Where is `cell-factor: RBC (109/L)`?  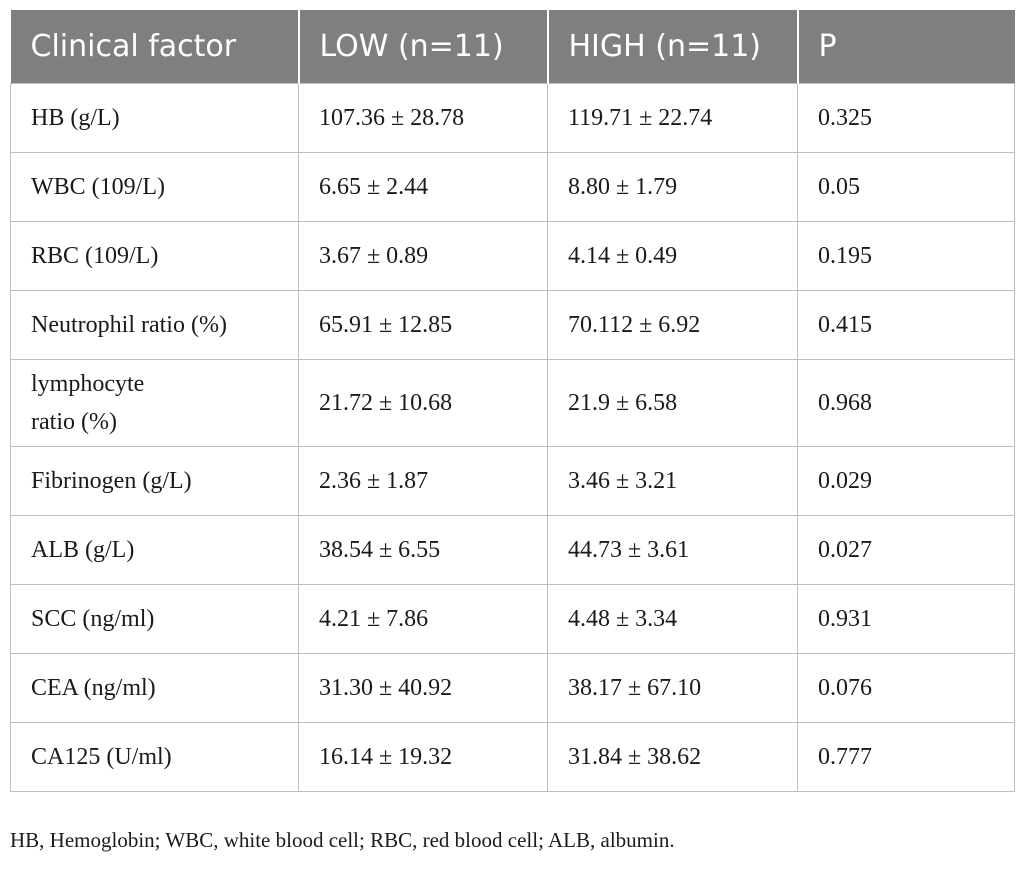
cell-factor: RBC (109/L) is located at coordinates (154, 256).